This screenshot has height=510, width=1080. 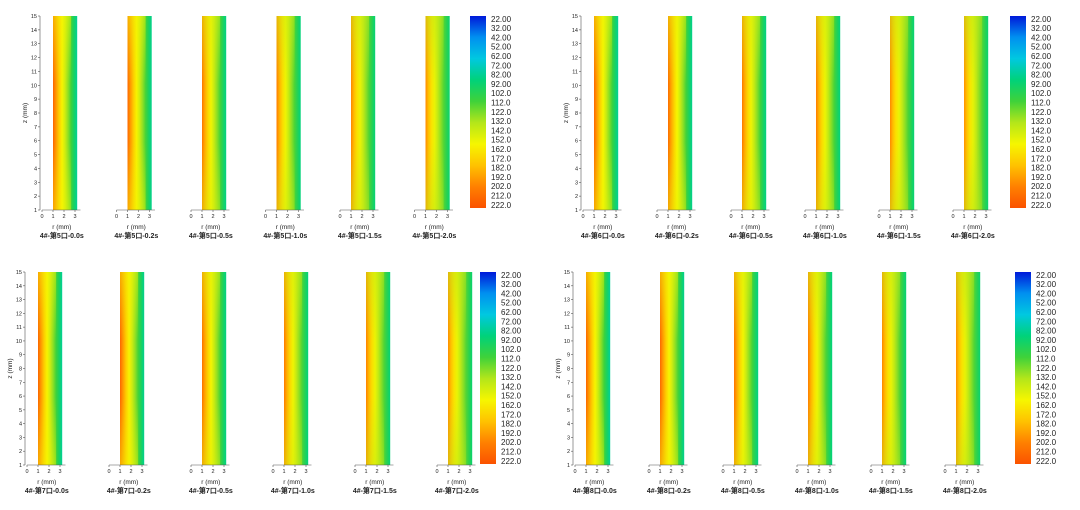 What do you see at coordinates (1041, 158) in the screenshot?
I see `colorbar-label: 172.0` at bounding box center [1041, 158].